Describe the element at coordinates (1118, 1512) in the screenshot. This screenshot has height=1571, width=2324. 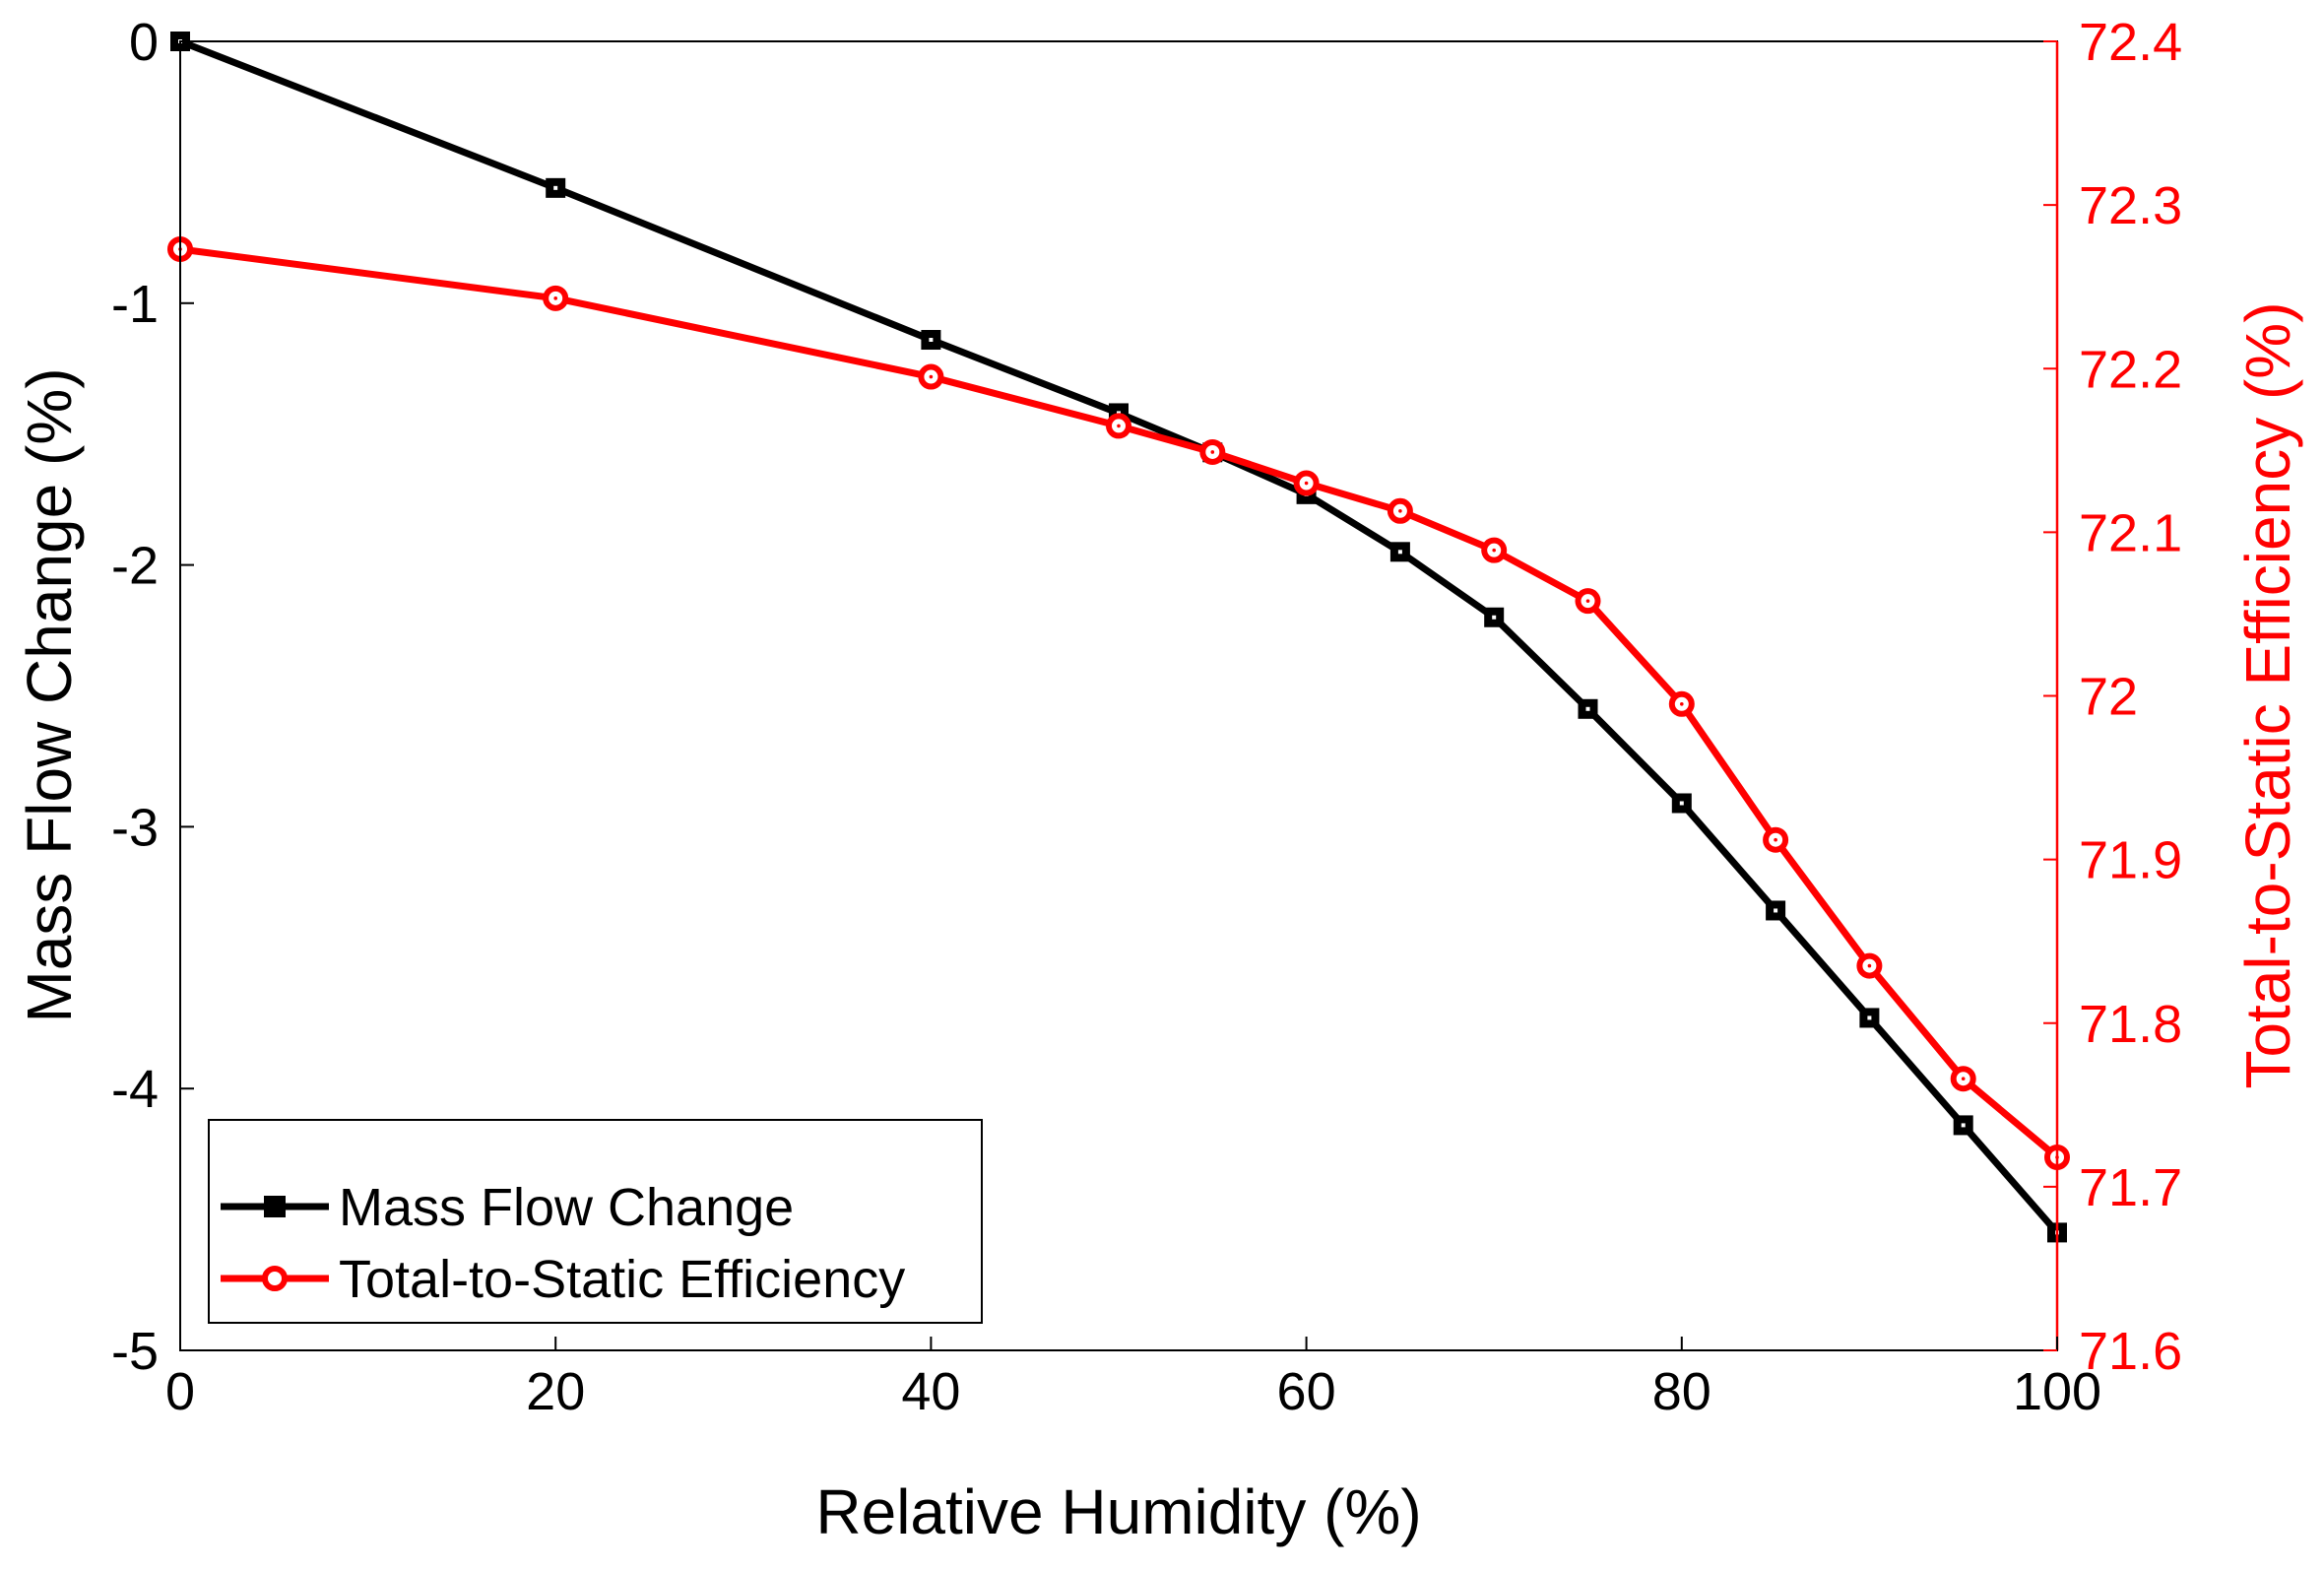
I see `x-axis-title: Relative Humidity (%)` at that location.